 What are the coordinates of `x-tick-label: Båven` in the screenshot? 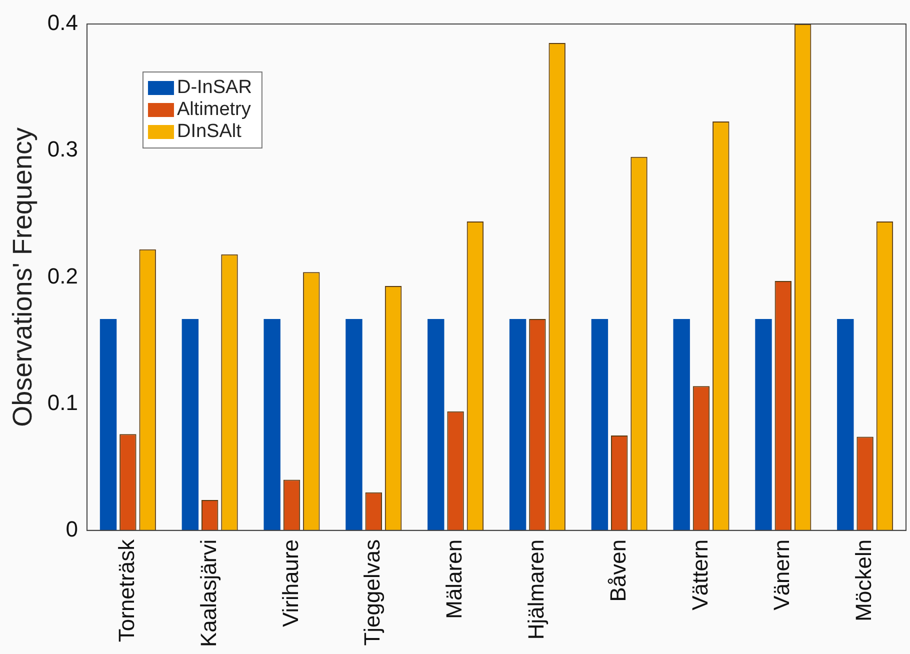 It's located at (617, 570).